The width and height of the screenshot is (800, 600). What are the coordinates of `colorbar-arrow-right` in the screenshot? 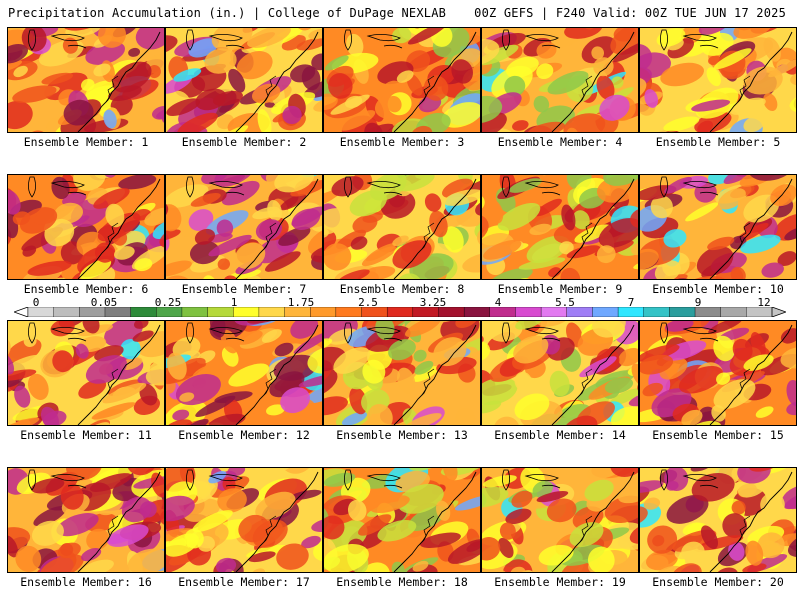 It's located at (778, 312).